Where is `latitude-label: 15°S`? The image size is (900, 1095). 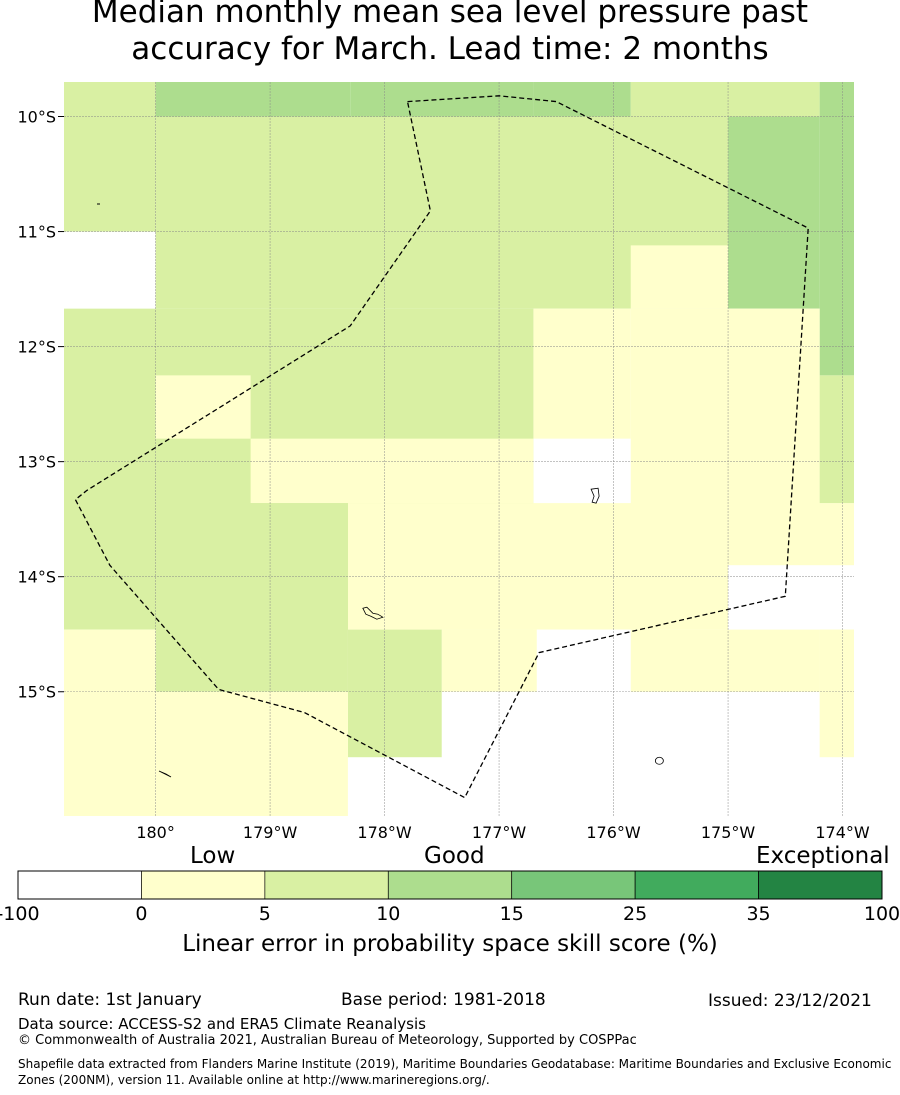
latitude-label: 15°S is located at coordinates (36, 692).